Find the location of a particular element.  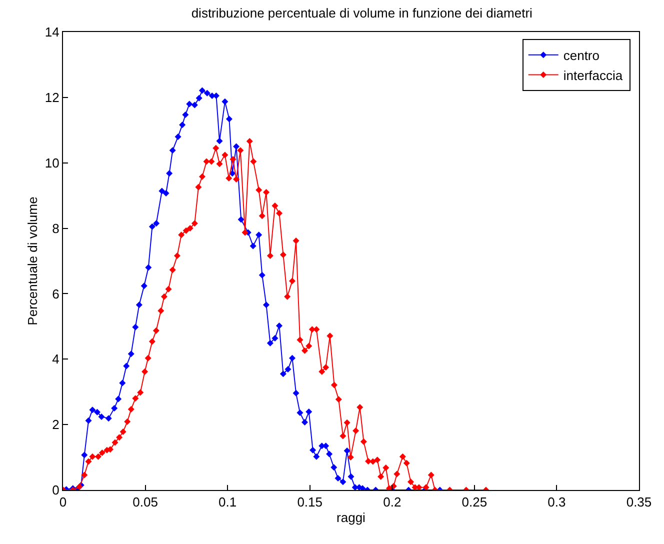

chart-title: distribuzione percentuale di volume in funzione dei diametri is located at coordinates (362, 12).